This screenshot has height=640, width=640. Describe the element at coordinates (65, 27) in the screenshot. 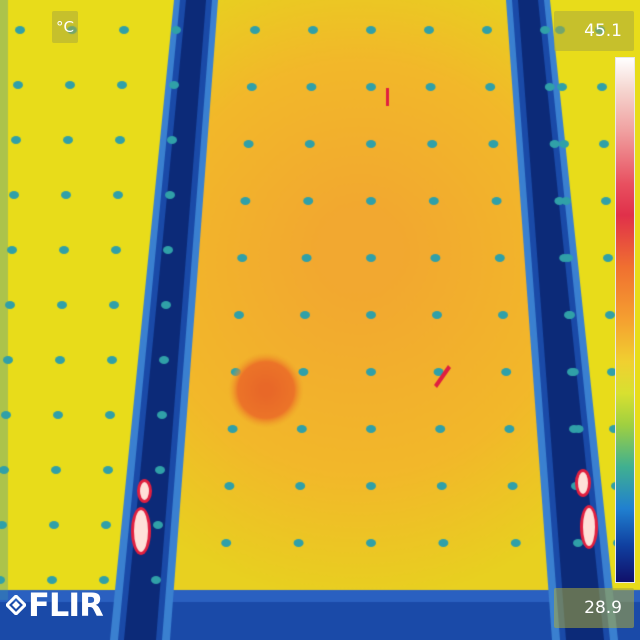

I see `temperature-unit-label: °C` at that location.